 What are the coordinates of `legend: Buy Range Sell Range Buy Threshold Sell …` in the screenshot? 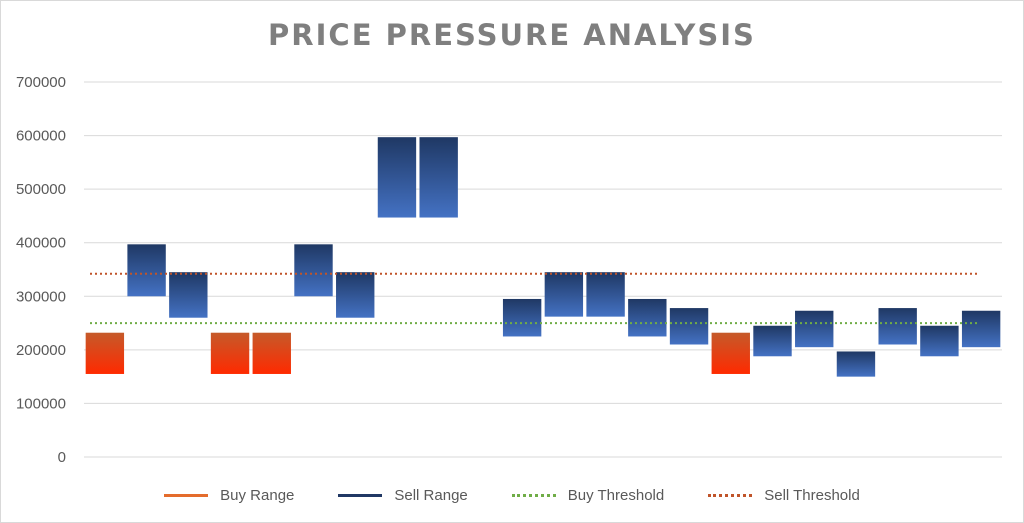 It's located at (512, 495).